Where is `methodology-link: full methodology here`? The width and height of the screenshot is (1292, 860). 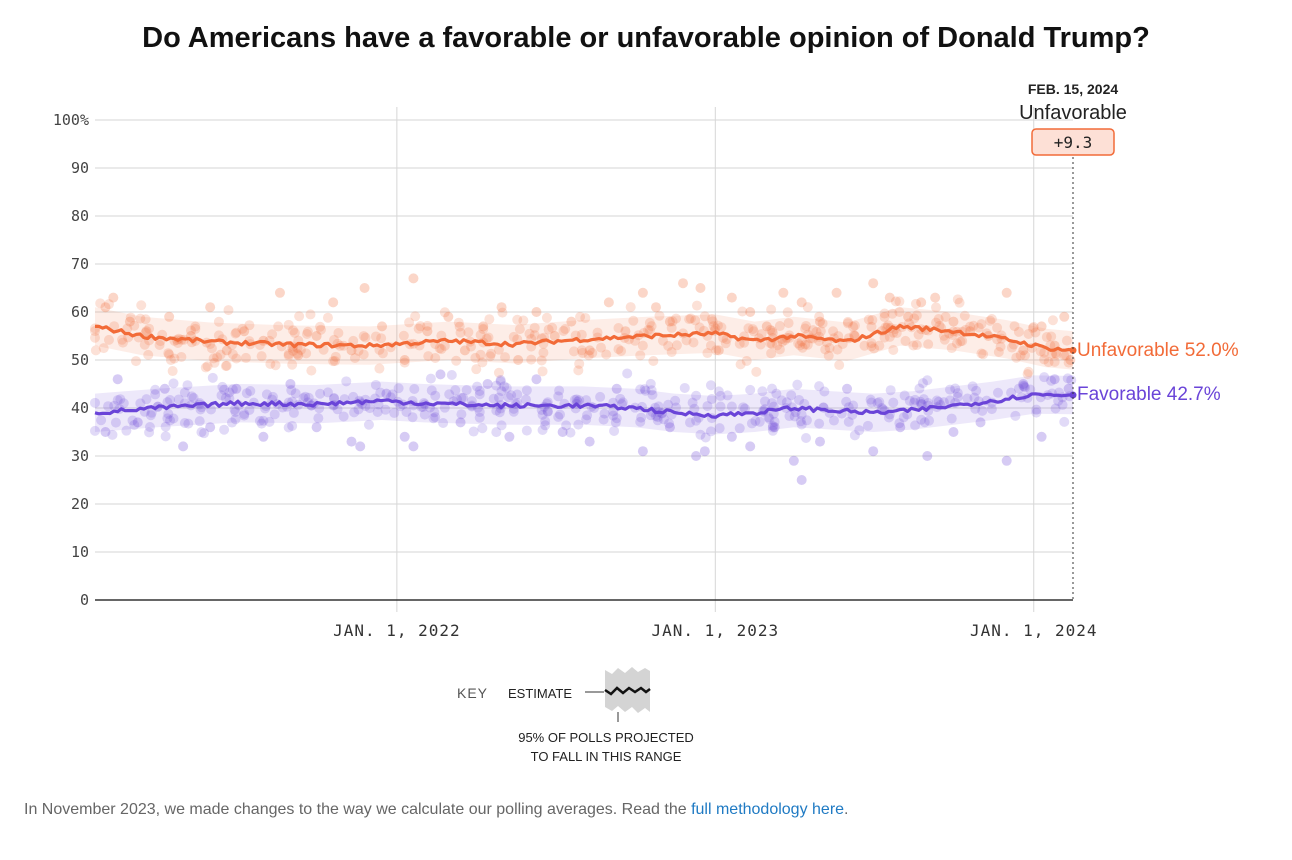 methodology-link: full methodology here is located at coordinates (768, 809).